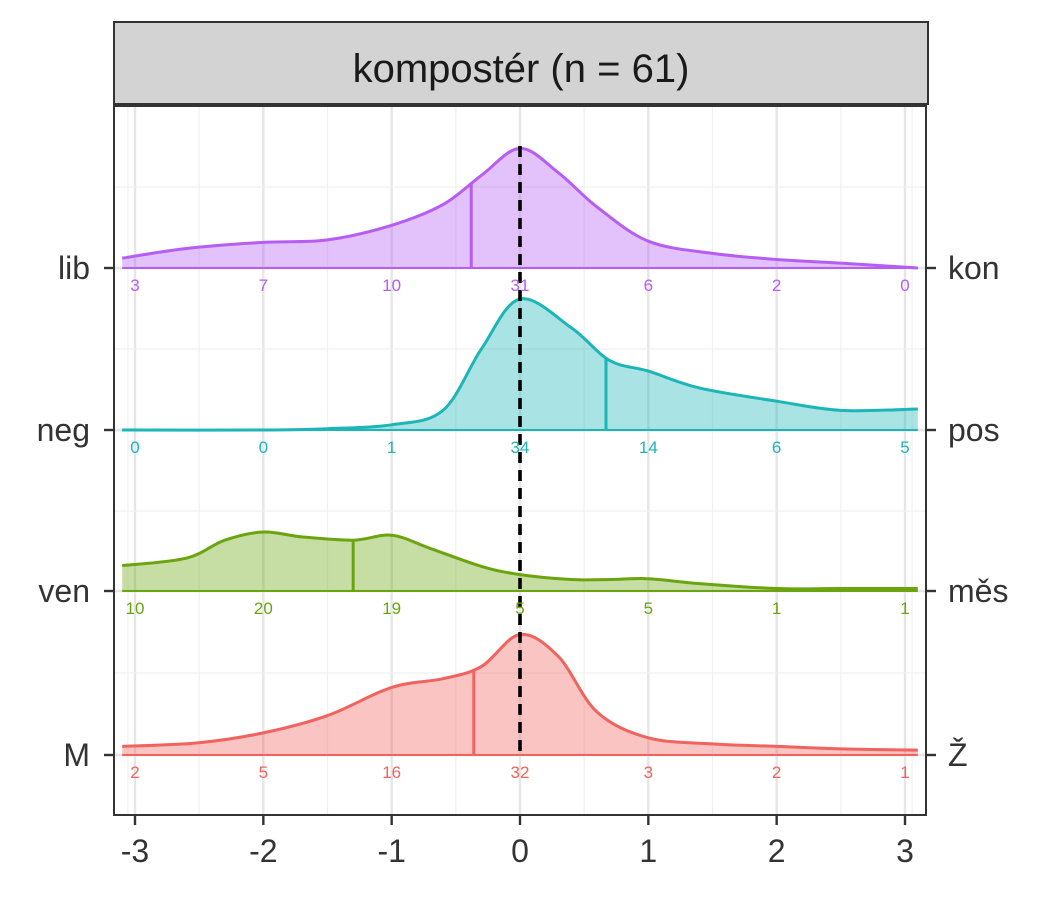 This screenshot has width=1050, height=900. Describe the element at coordinates (978, 591) in the screenshot. I see `y-label-right: měs` at that location.